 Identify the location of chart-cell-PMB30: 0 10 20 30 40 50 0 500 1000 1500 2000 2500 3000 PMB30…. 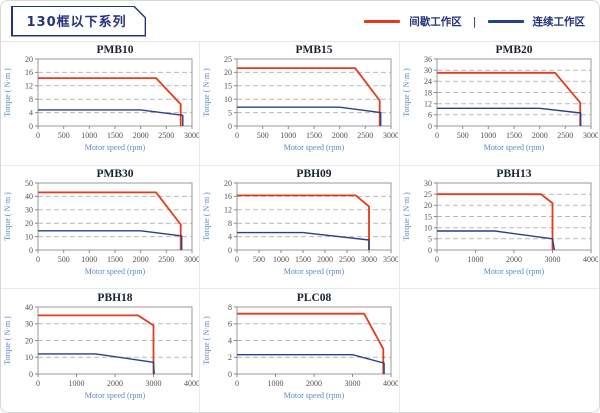
(101, 227).